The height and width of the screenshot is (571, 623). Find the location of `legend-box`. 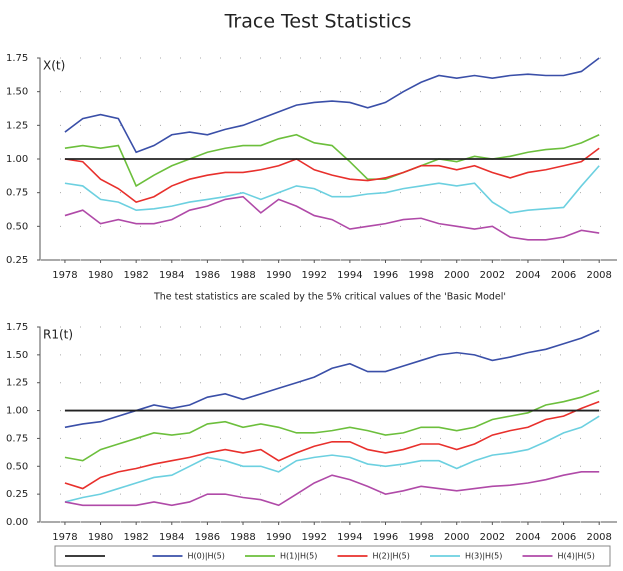

legend-box is located at coordinates (332, 556).